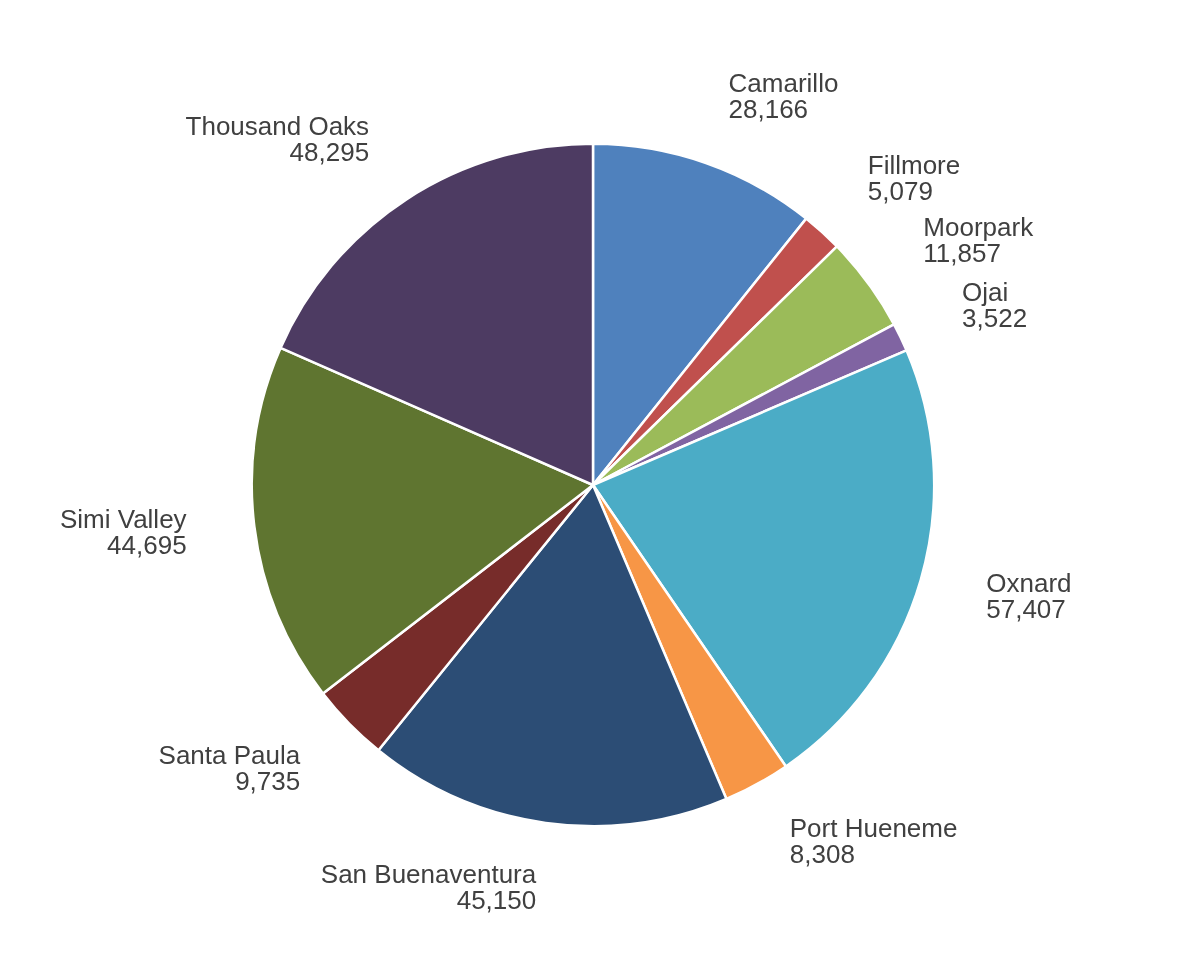  What do you see at coordinates (123, 518) in the screenshot?
I see `slice-label: Simi Valley` at bounding box center [123, 518].